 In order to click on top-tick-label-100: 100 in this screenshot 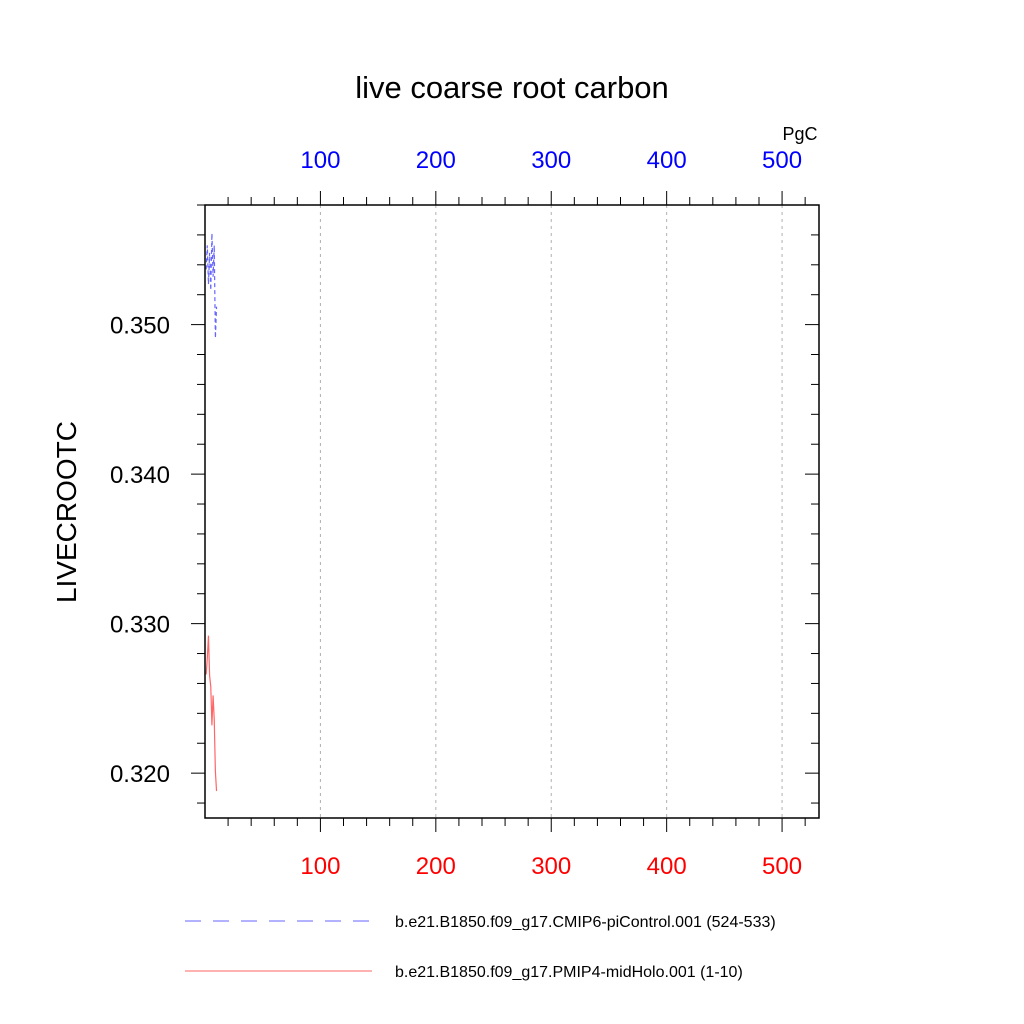, I will do `click(320, 160)`.